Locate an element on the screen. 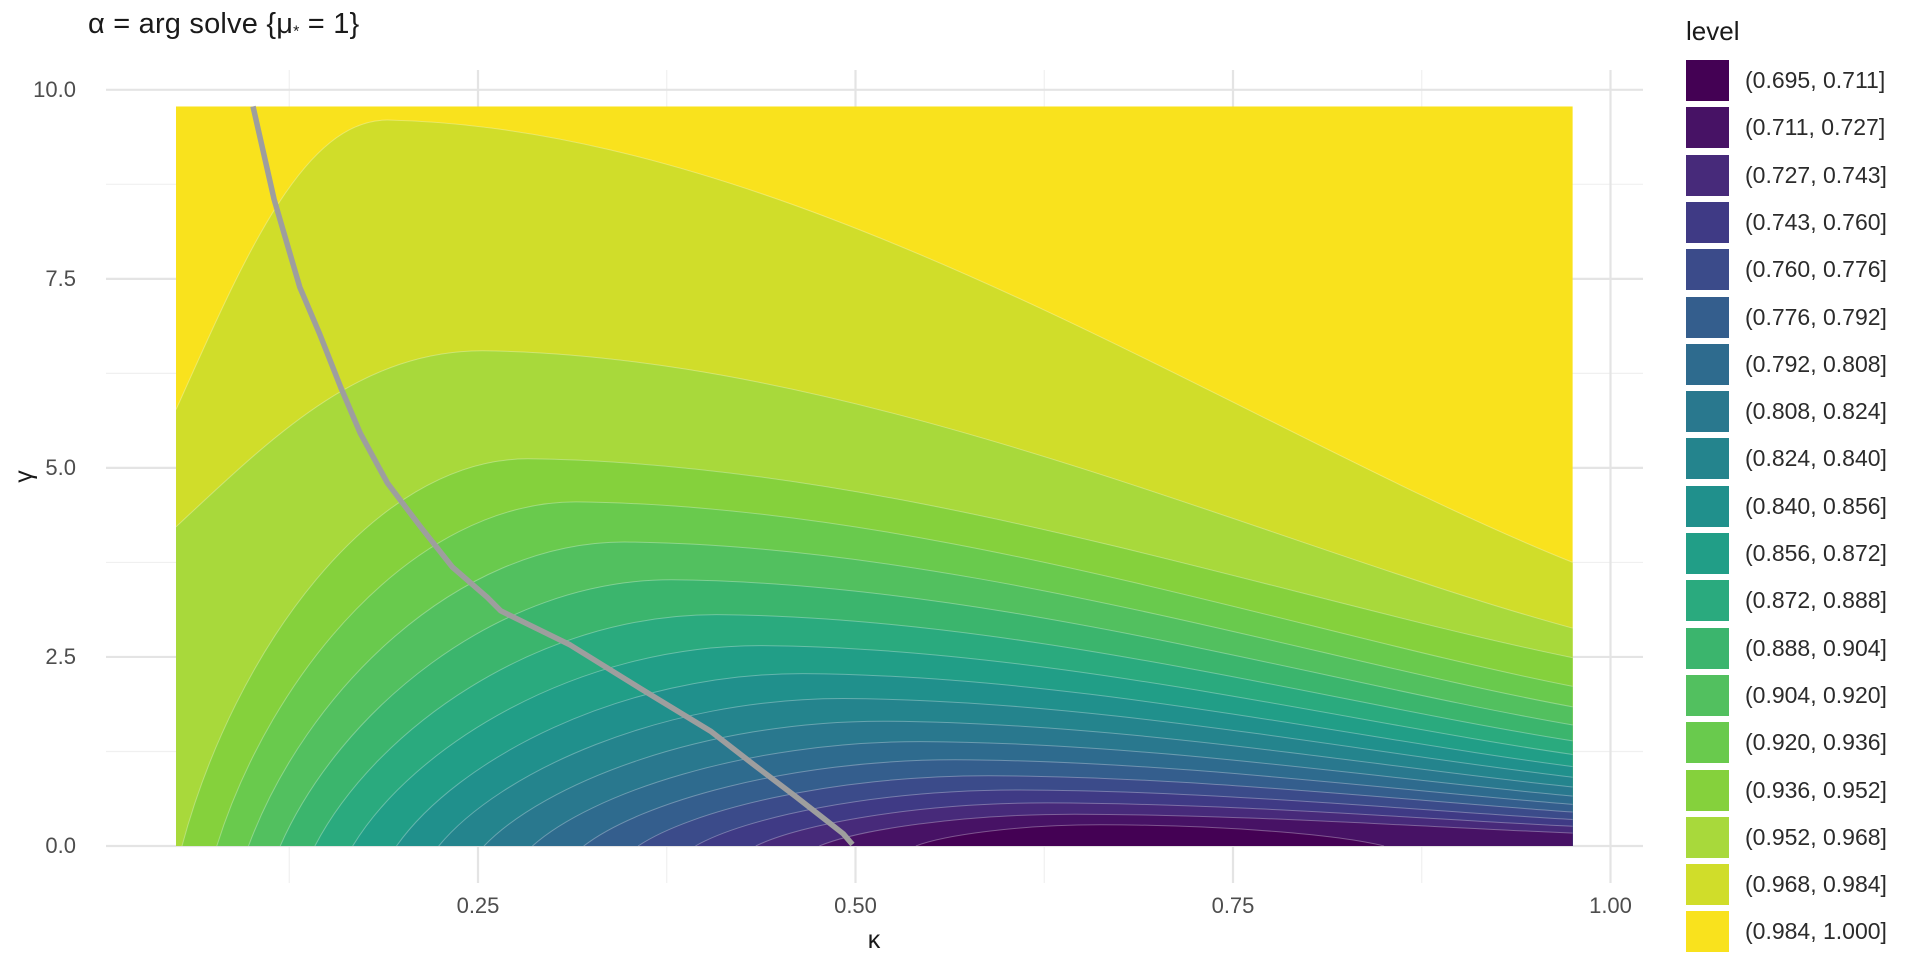 The width and height of the screenshot is (1920, 960). legend-label: (0.936, 0.952] is located at coordinates (1816, 789).